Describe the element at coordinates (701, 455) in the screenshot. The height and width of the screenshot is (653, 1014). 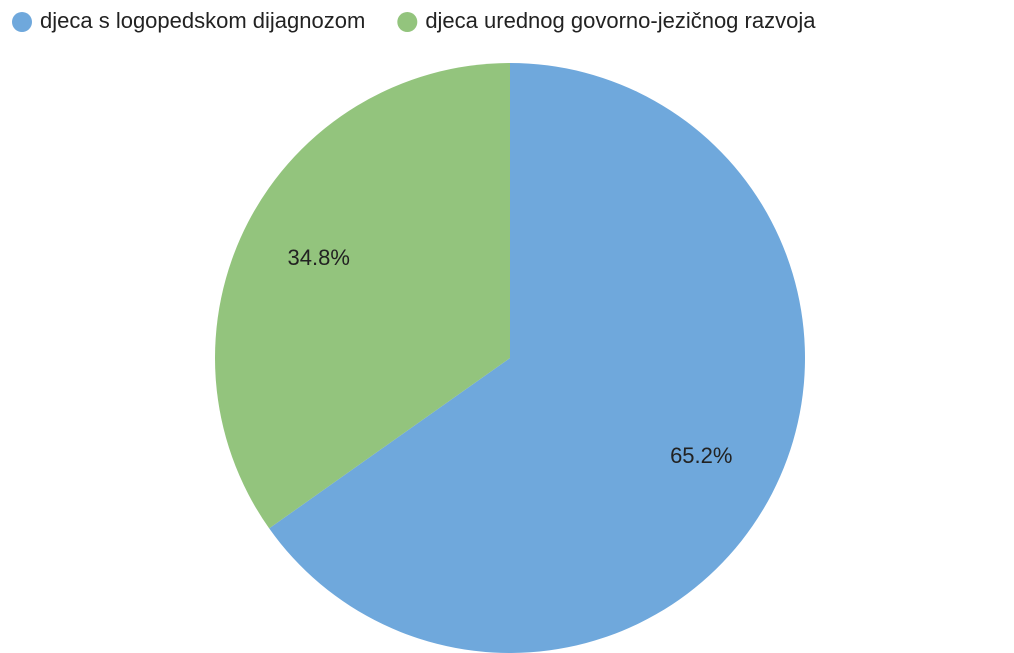
I see `data-label: 65.2%` at that location.